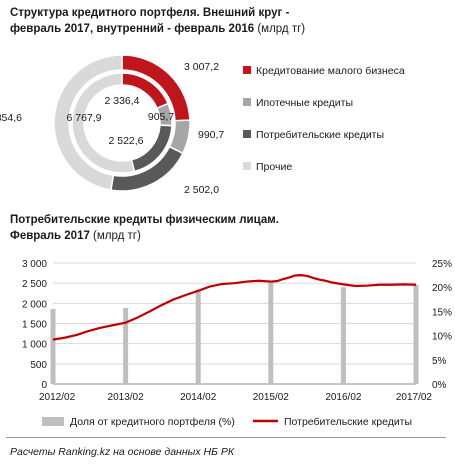 This screenshot has height=466, width=455. I want to click on donut-inner-label-small-business: 2 336,4, so click(121, 101).